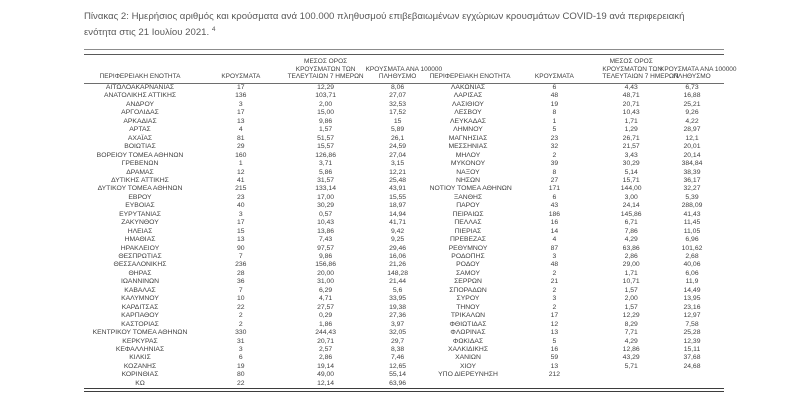 Image resolution: width=793 pixels, height=416 pixels. I want to click on region-cell: ΛΑΚΩΝΙΑΣ, so click(468, 87).